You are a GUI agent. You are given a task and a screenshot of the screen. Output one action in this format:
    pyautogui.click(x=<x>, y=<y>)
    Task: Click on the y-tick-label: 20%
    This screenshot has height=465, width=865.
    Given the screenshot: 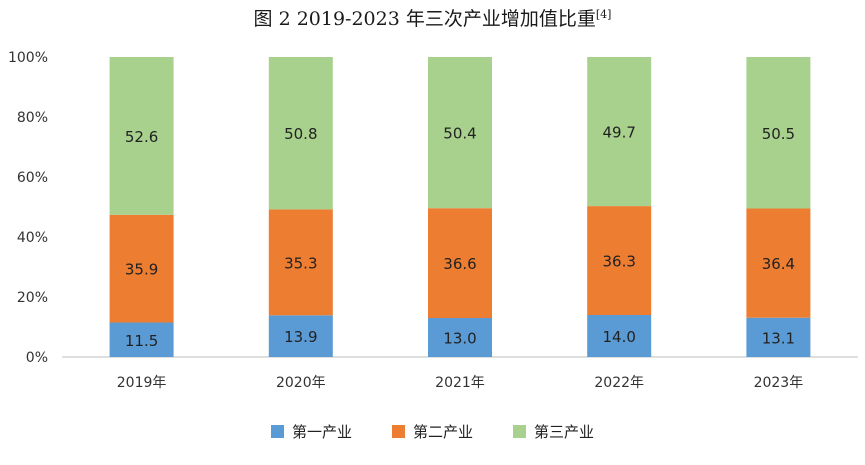 What is the action you would take?
    pyautogui.click(x=32, y=298)
    